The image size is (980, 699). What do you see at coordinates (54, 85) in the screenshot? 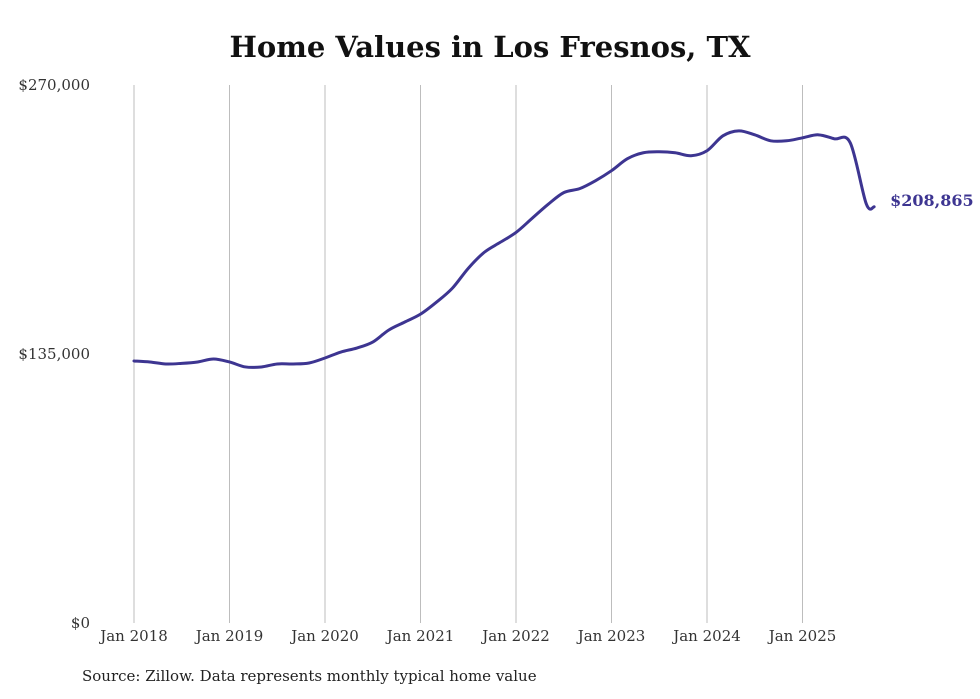
I see `y-tick-label: $270,000` at bounding box center [54, 85].